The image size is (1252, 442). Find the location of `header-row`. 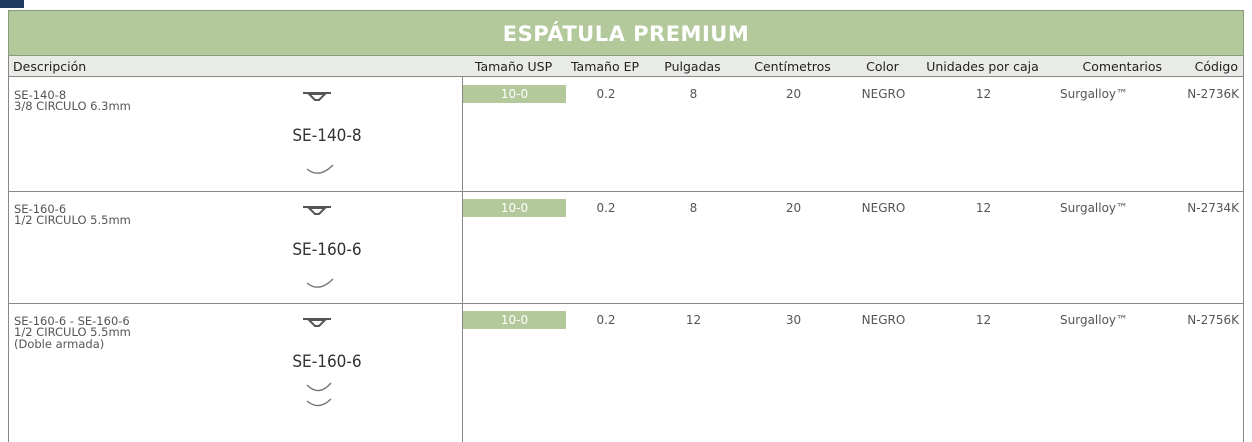

header-row is located at coordinates (626, 66).